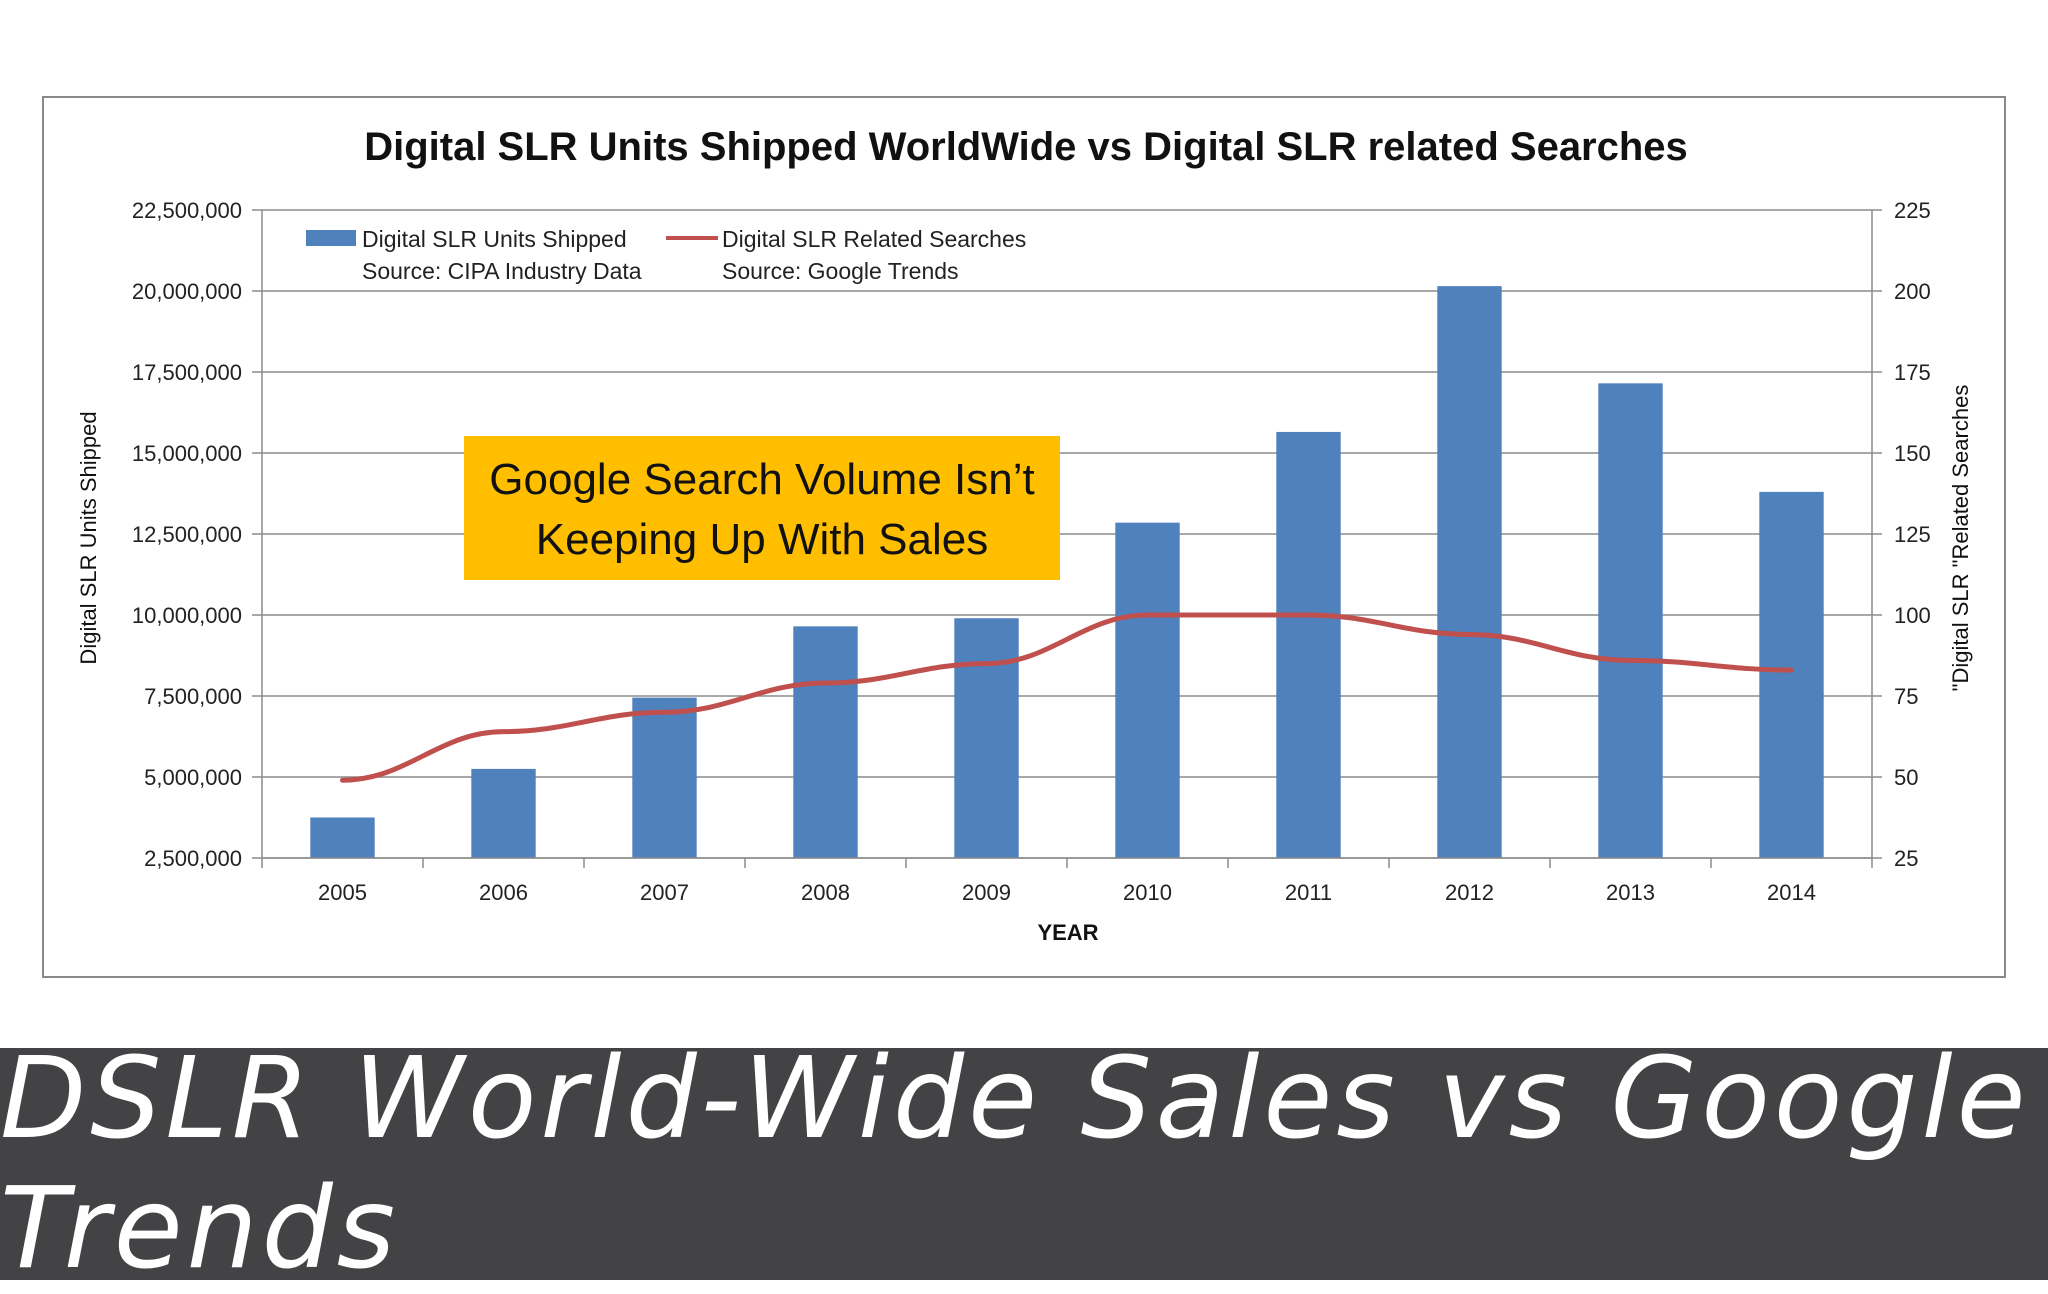 The image size is (2048, 1294). I want to click on y-tick-label: 15,000,000, so click(187, 453).